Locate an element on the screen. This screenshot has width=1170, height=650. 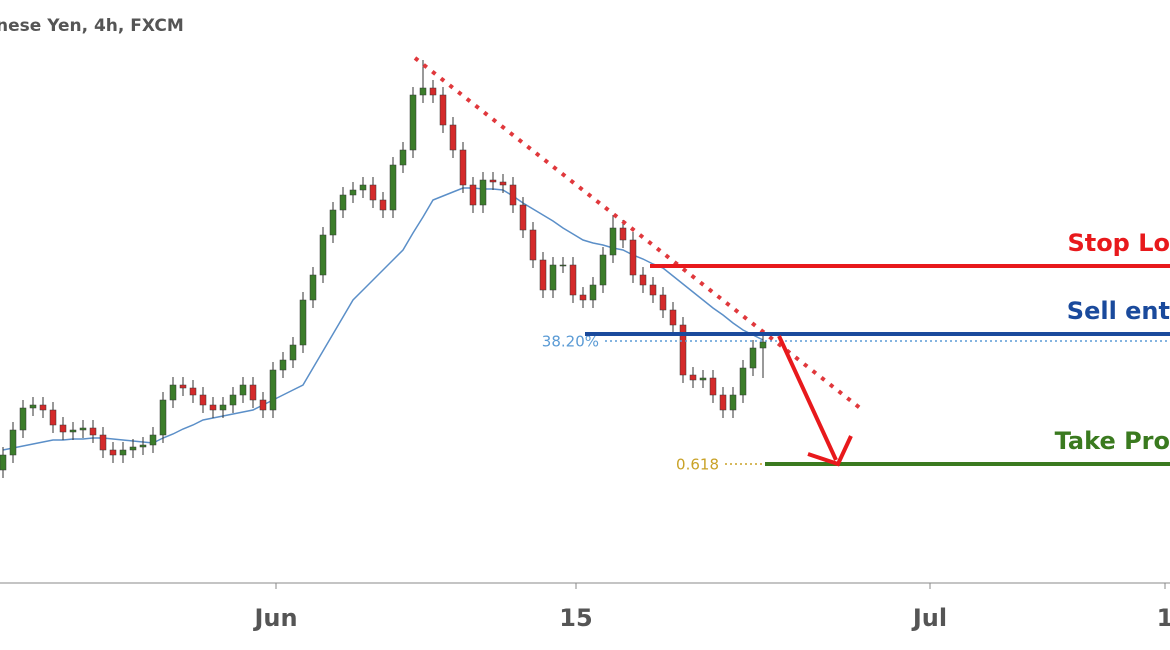
level-label: Take Pro is located at coordinates (1112, 441).